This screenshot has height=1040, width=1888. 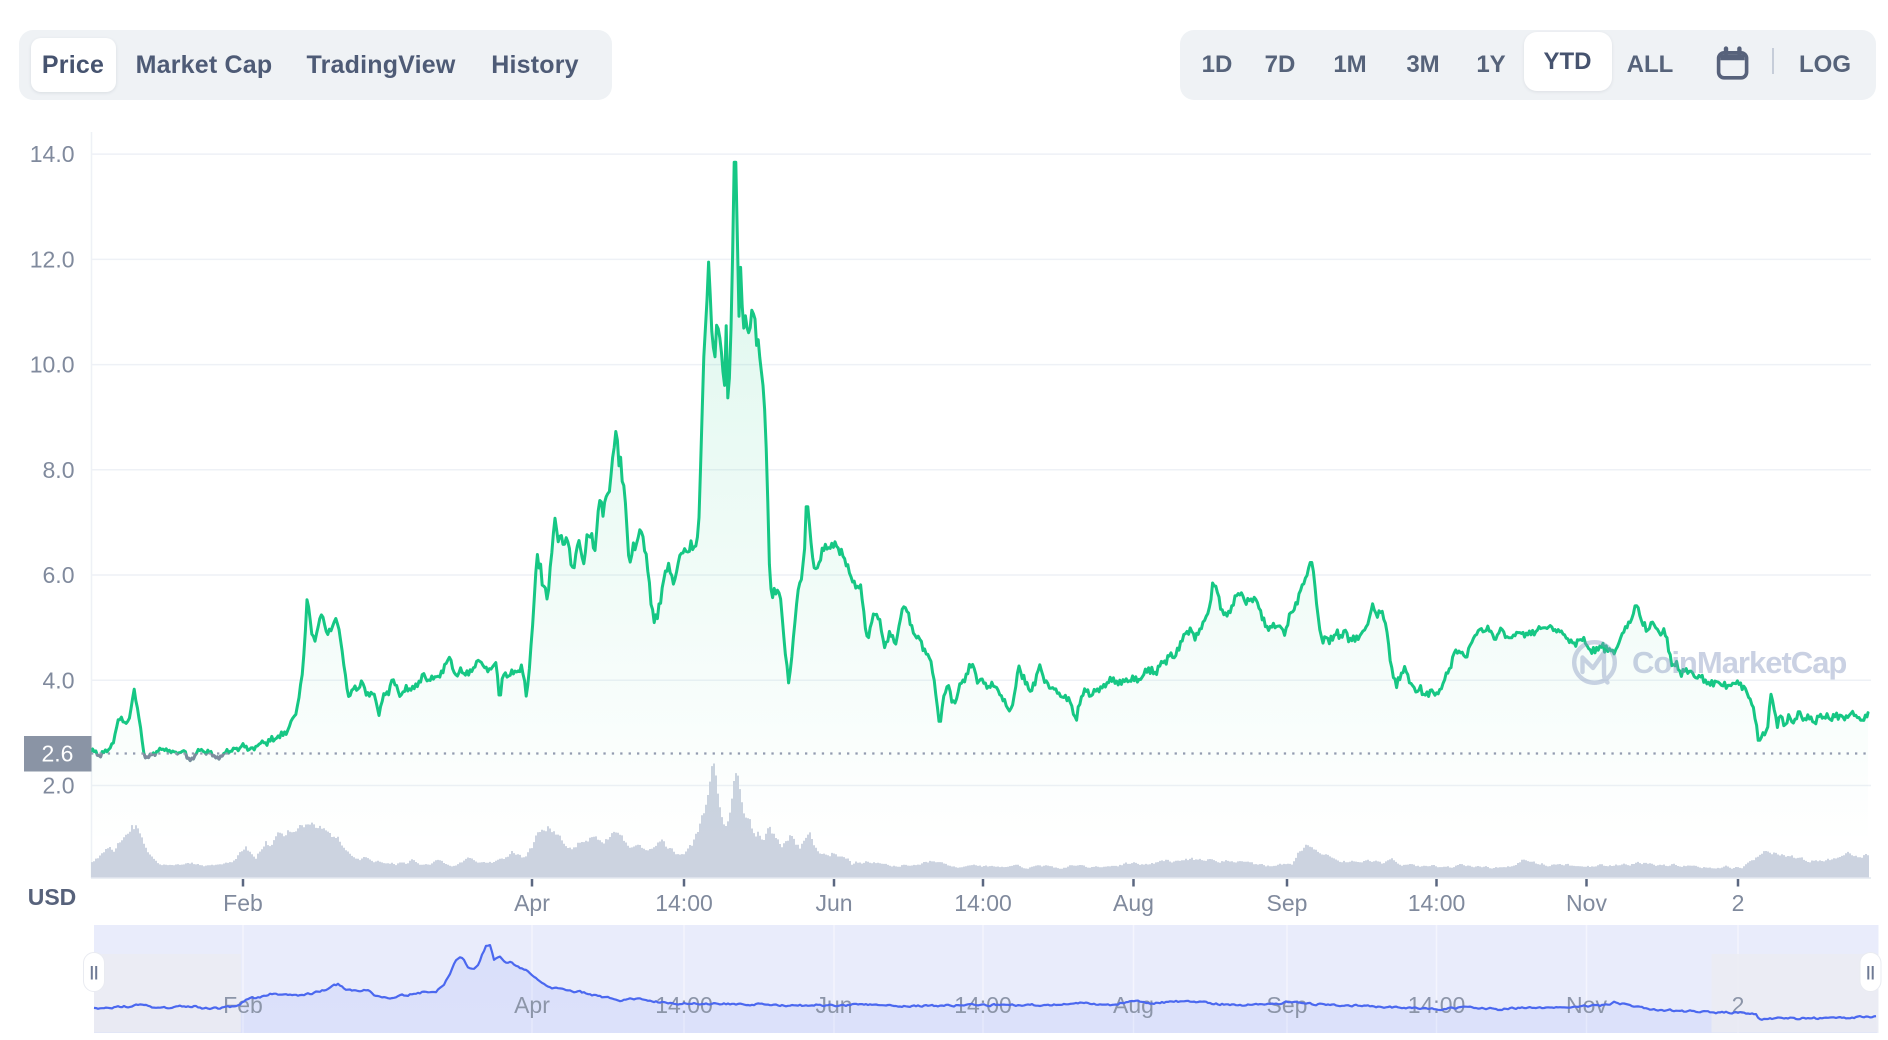 I want to click on svg-text: 2.6, so click(x=58, y=754).